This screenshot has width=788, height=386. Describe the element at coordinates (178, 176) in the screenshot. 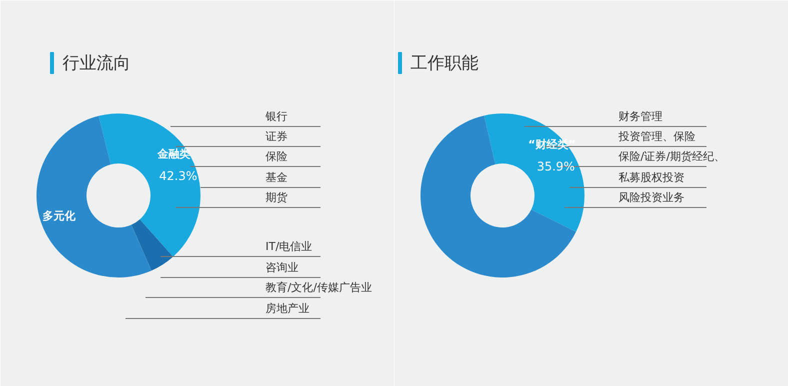

I see `data-label: 42.3%` at that location.